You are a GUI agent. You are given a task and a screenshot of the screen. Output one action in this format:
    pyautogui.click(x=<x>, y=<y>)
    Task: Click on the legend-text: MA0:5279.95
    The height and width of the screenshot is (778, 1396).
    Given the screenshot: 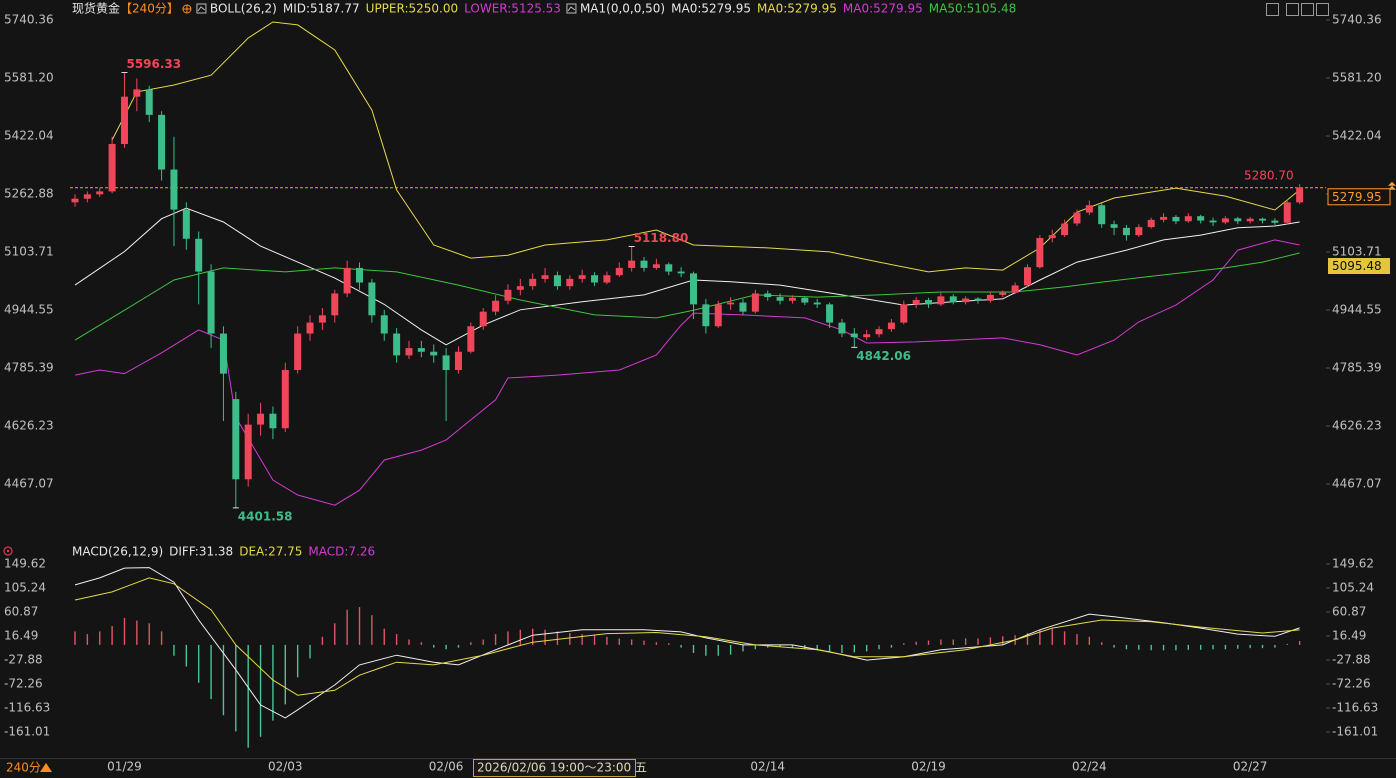 What is the action you would take?
    pyautogui.click(x=711, y=9)
    